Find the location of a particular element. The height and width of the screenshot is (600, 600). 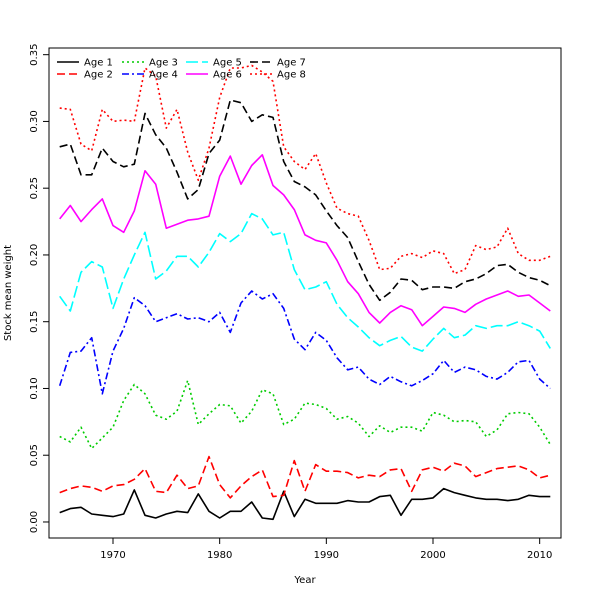

y-tick-label: 0.35 is located at coordinates (34, 55).